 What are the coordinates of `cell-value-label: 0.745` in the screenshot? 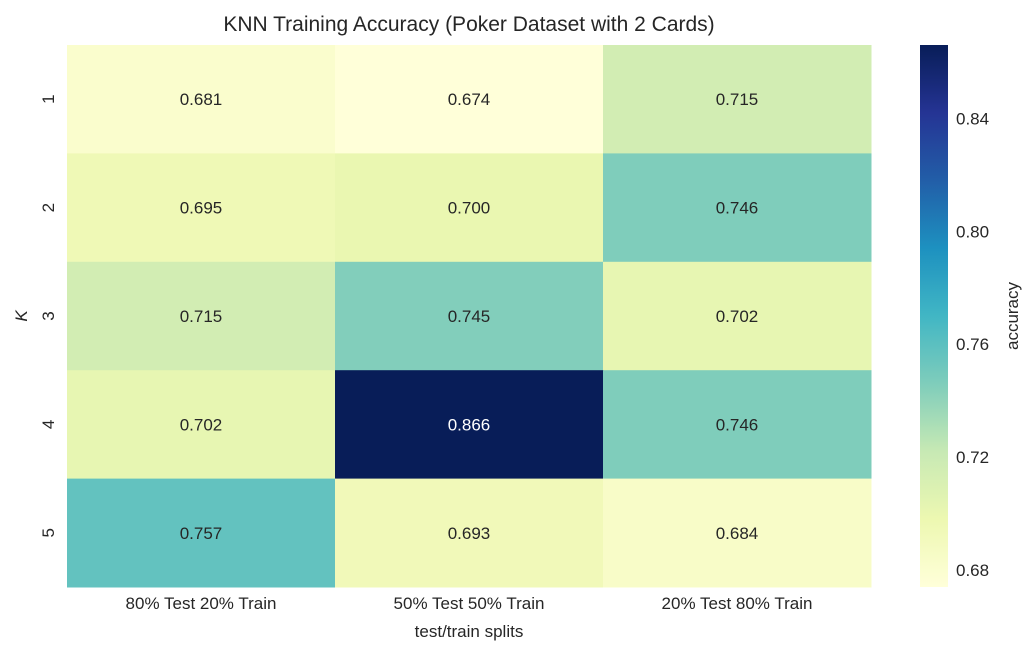 It's located at (469, 316).